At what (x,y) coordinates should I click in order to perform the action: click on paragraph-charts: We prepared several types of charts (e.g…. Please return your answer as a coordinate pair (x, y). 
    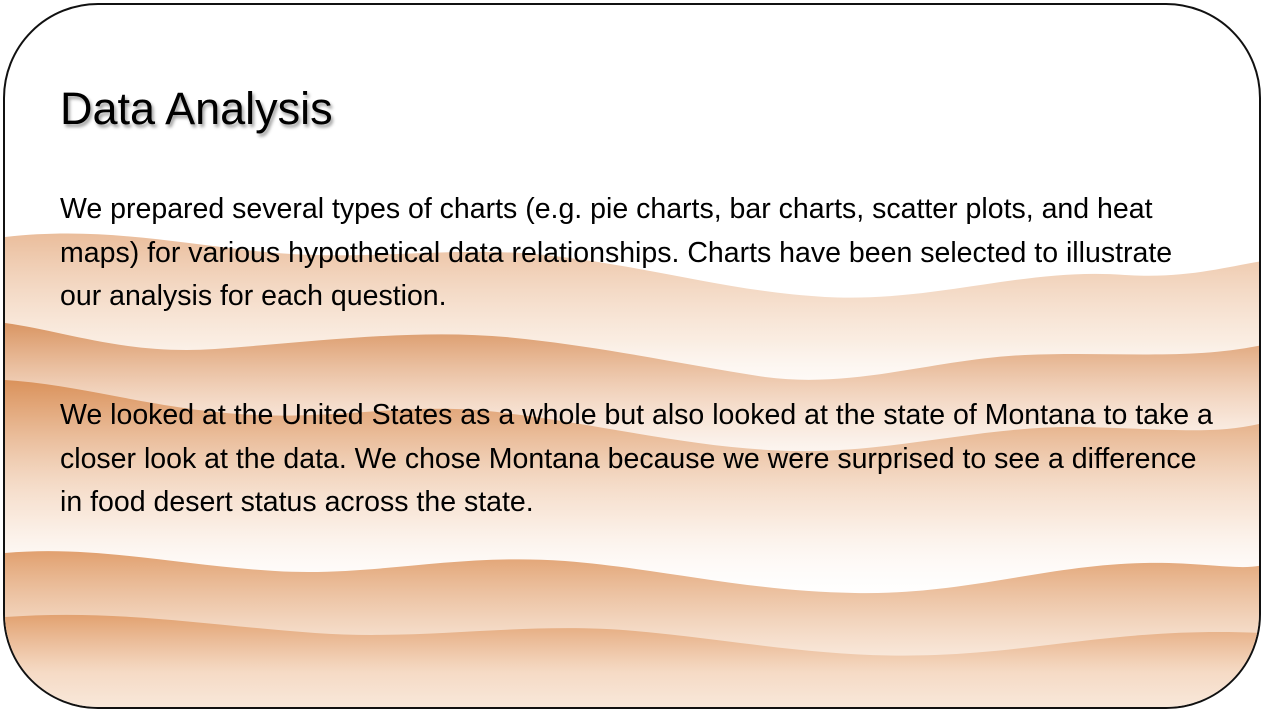
    Looking at the image, I should click on (616, 252).